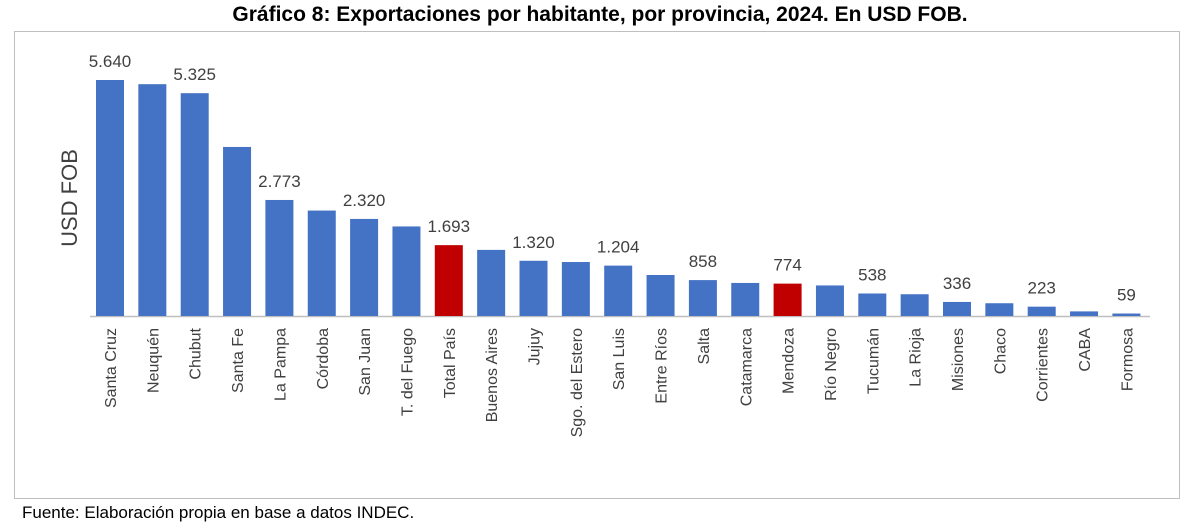 This screenshot has height=532, width=1200. What do you see at coordinates (787, 265) in the screenshot?
I see `data-label-mendoza: 774` at bounding box center [787, 265].